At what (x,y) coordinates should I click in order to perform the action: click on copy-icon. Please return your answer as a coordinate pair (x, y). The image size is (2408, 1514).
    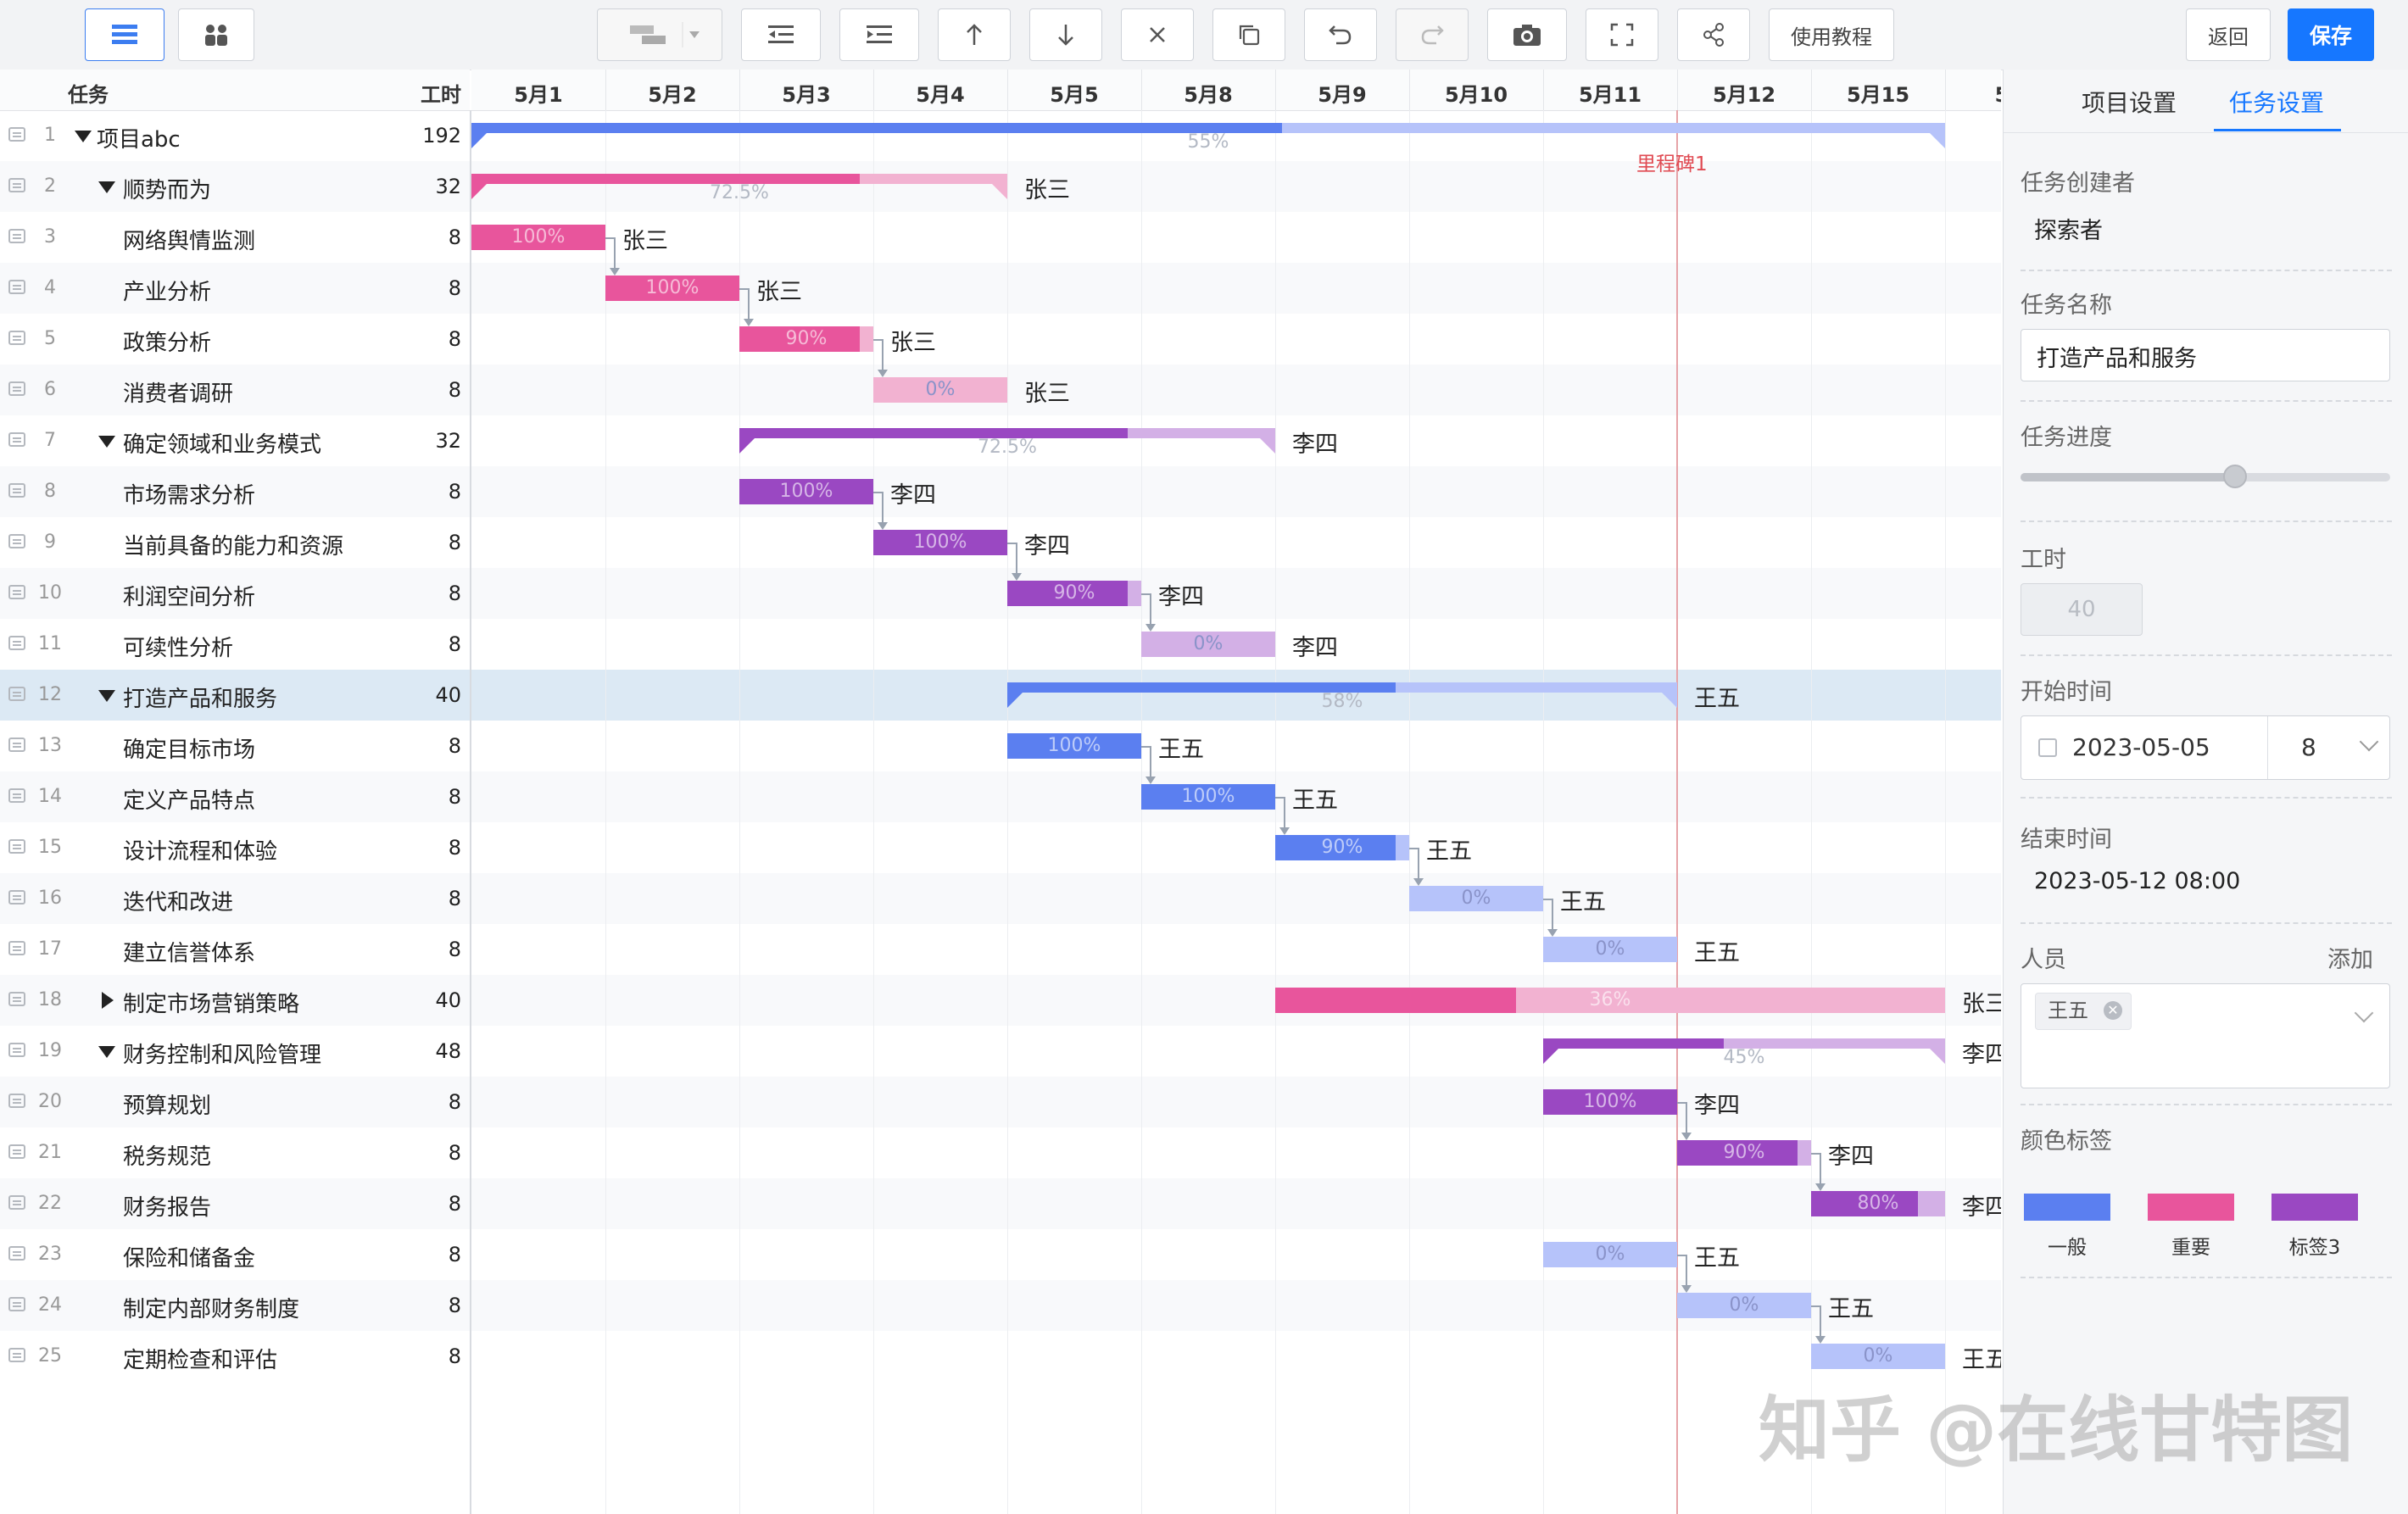
    Looking at the image, I should click on (1248, 35).